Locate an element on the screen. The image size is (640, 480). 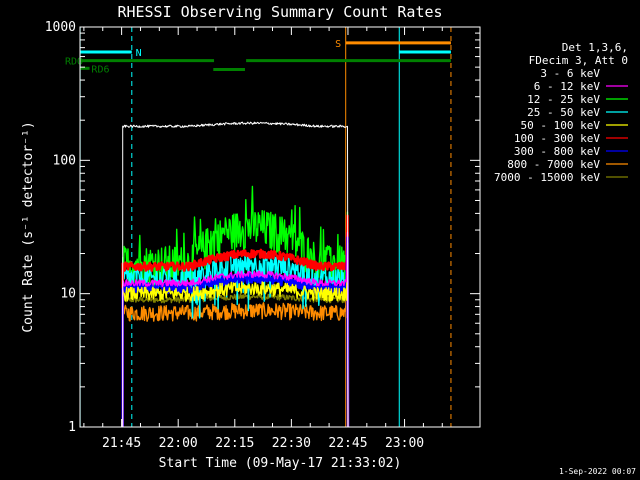
legend-entry-label: 25 - 50 keV is located at coordinates (563, 112).